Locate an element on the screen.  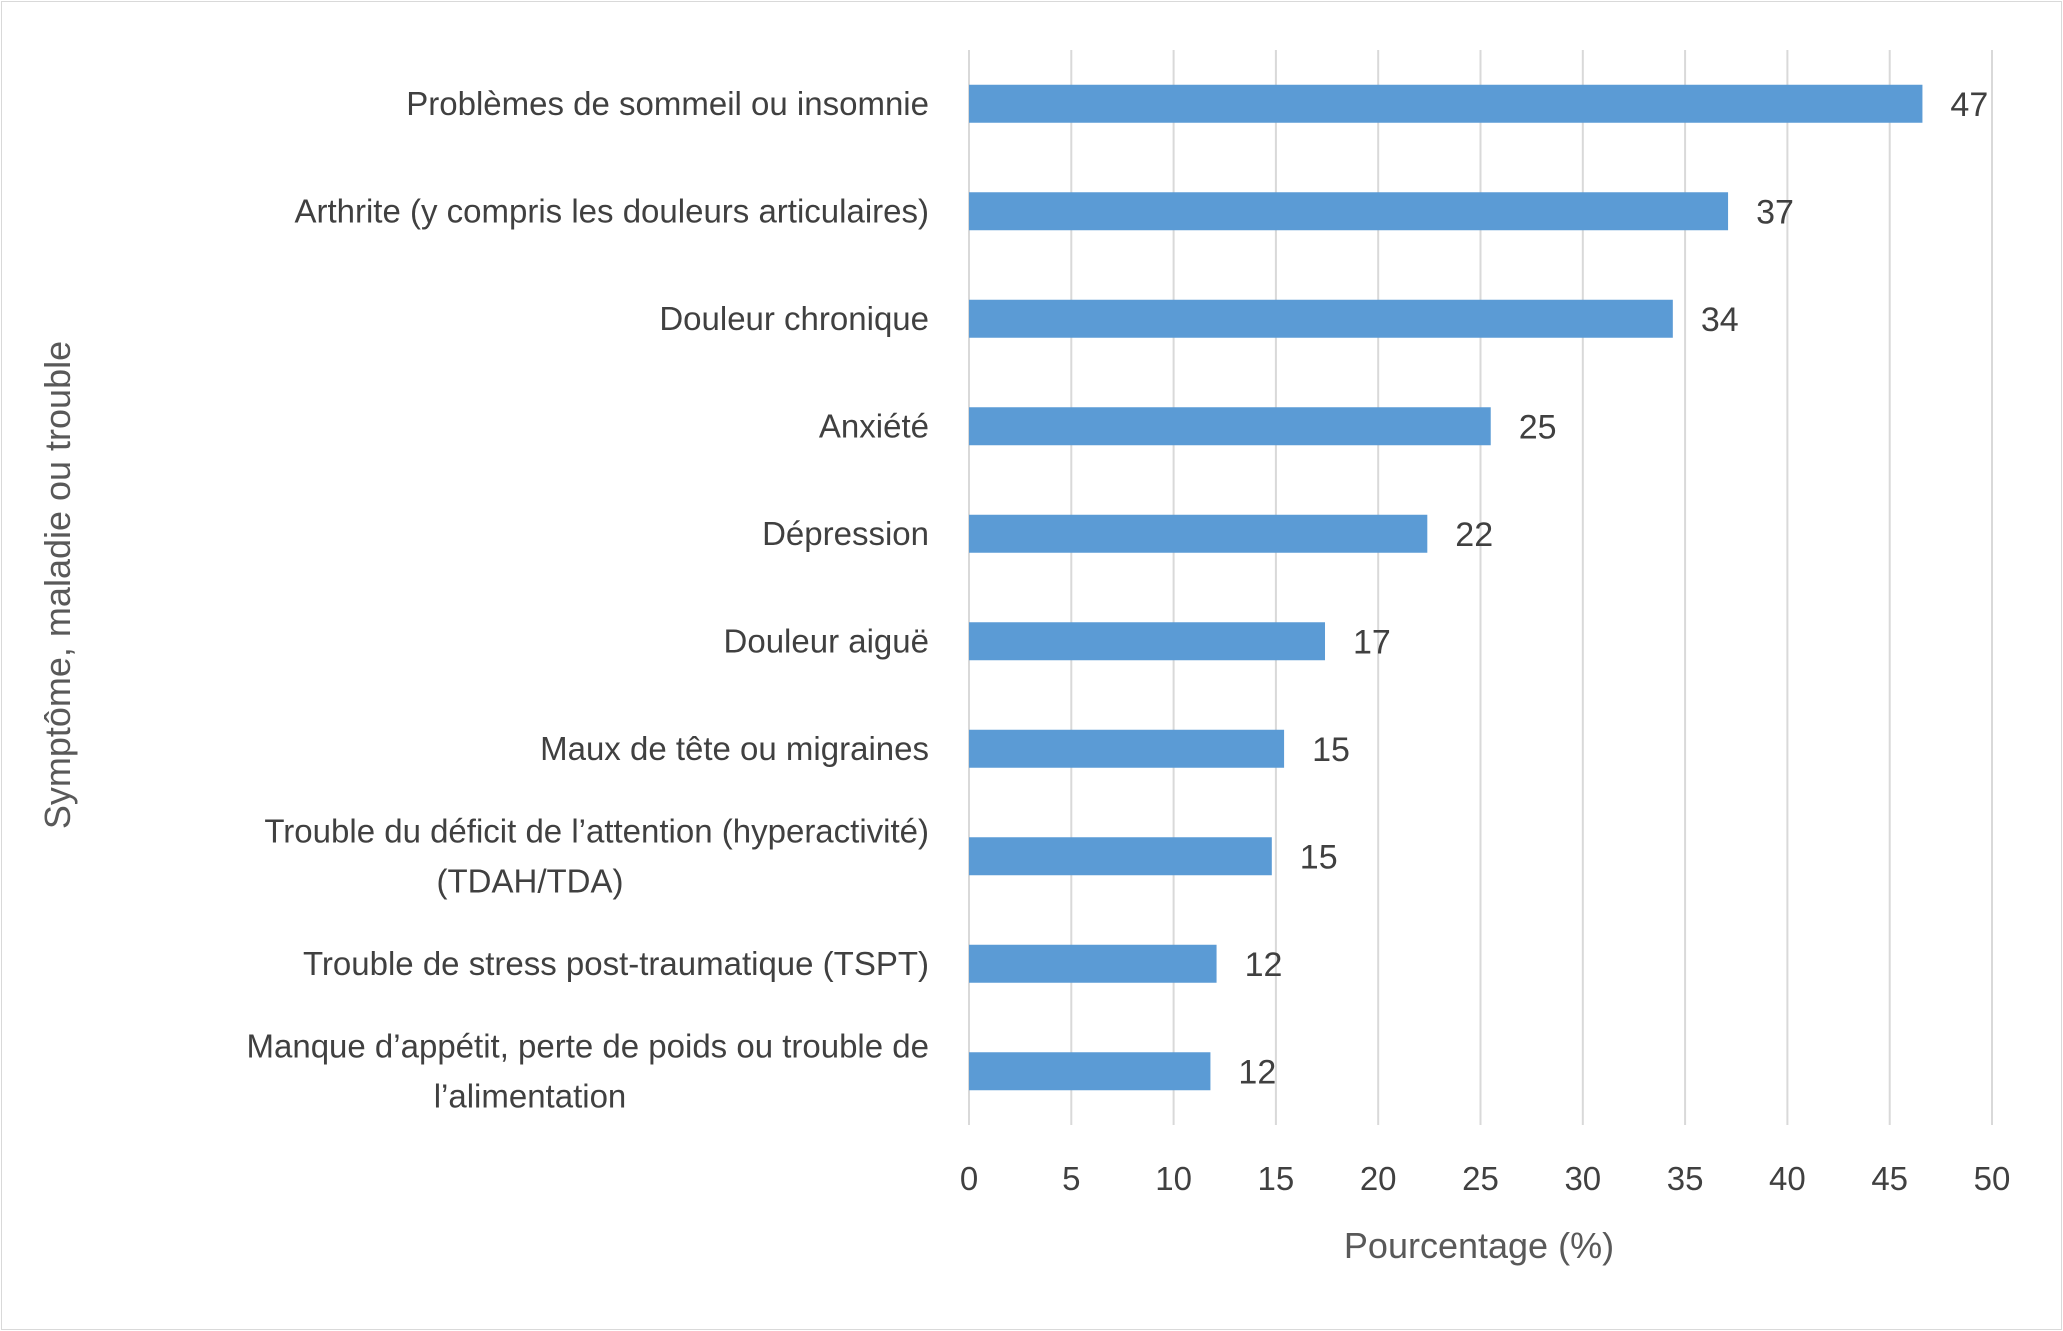
x-tick-label: 5 is located at coordinates (1071, 1178).